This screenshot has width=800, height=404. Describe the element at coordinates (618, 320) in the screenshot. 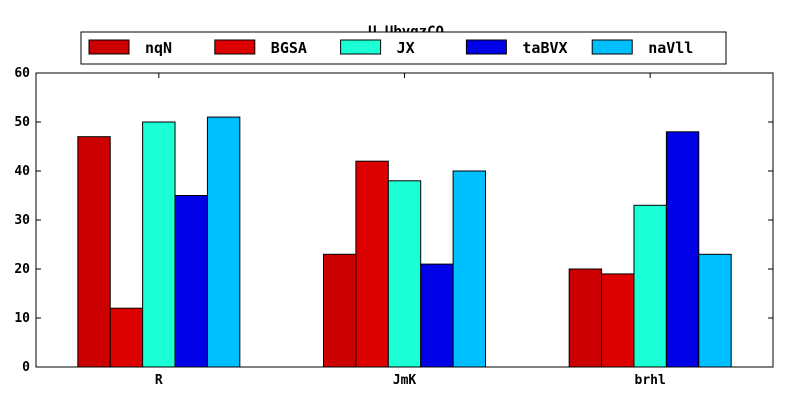

I see `bar-BGSA-brhl` at that location.